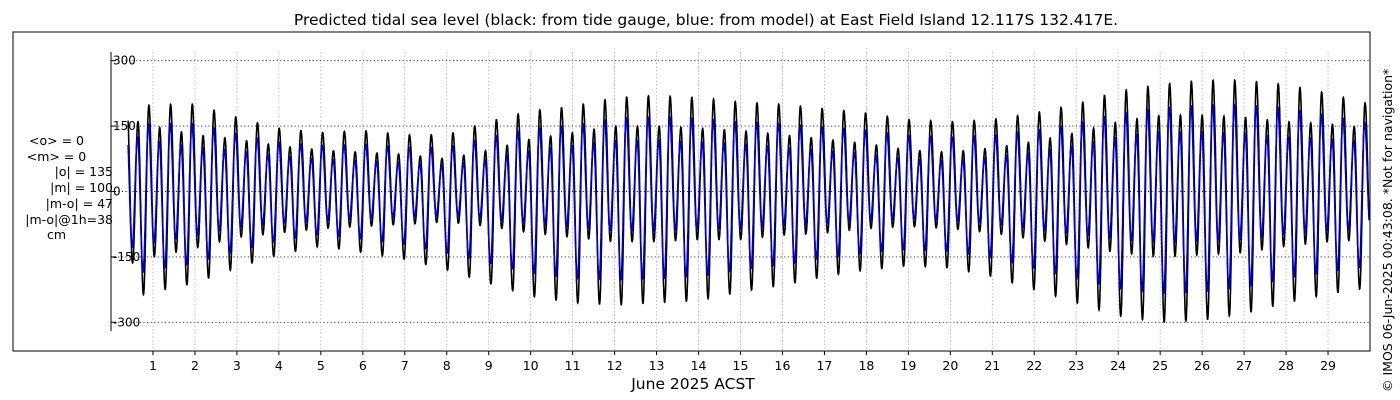 This screenshot has width=1400, height=400. I want to click on x-tick-label: 7, so click(405, 365).